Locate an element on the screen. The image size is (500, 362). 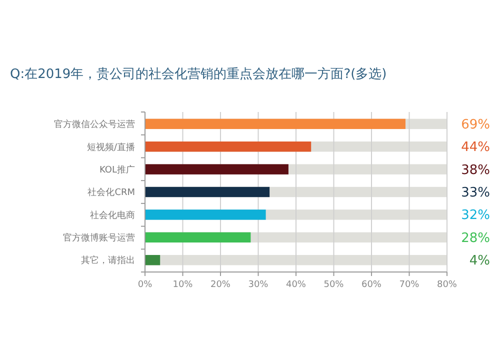
x-tick-label: 10% is located at coordinates (183, 285).